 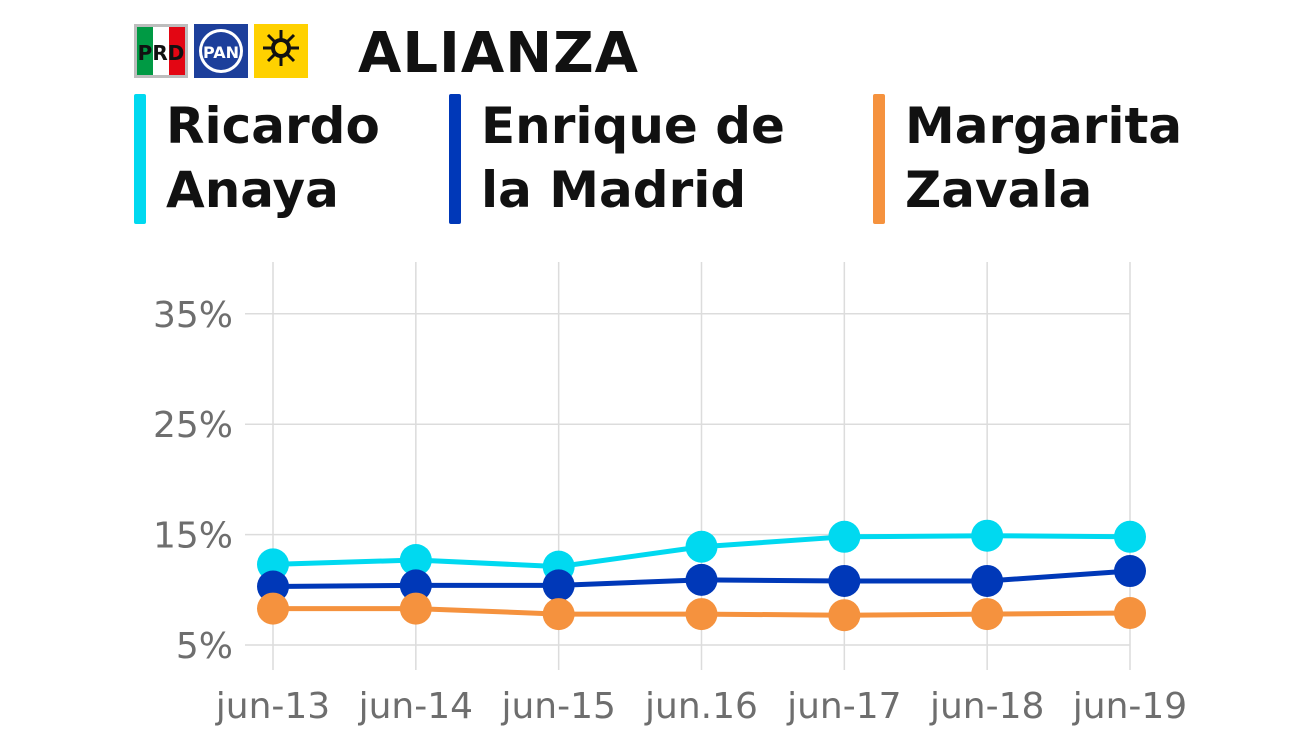 I want to click on x-tick-label: jun-17, so click(x=843, y=706).